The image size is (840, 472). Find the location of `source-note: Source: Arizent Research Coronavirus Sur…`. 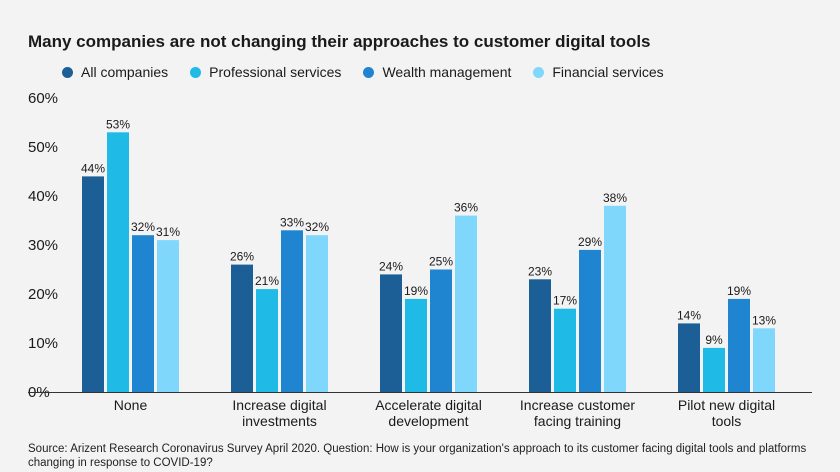

source-note: Source: Arizent Research Coronavirus Sur… is located at coordinates (417, 456).